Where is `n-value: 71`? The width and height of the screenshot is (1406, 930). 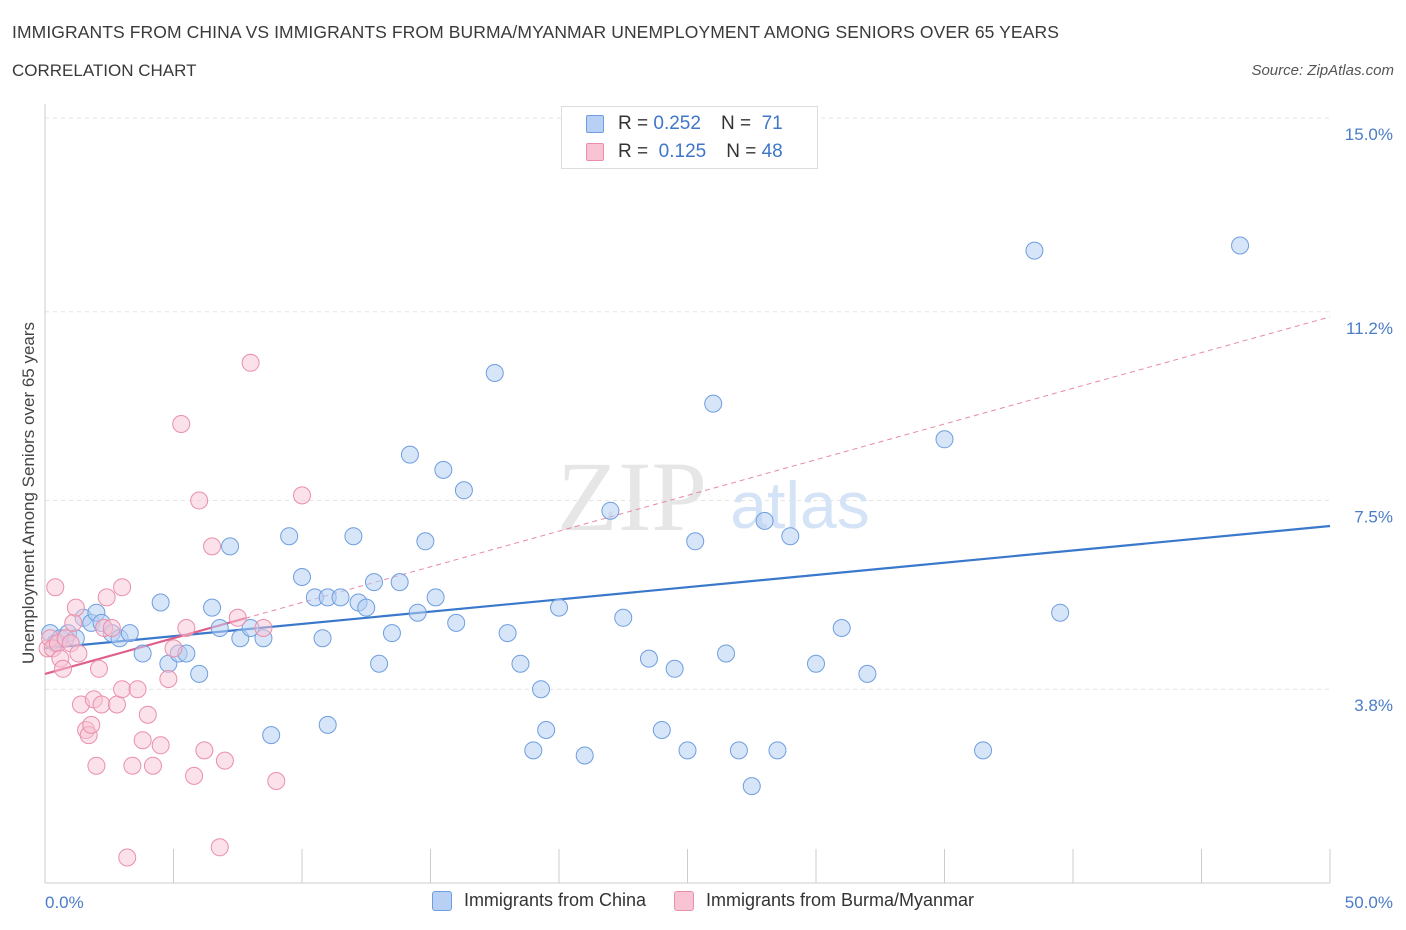
n-value: 71 is located at coordinates (772, 123).